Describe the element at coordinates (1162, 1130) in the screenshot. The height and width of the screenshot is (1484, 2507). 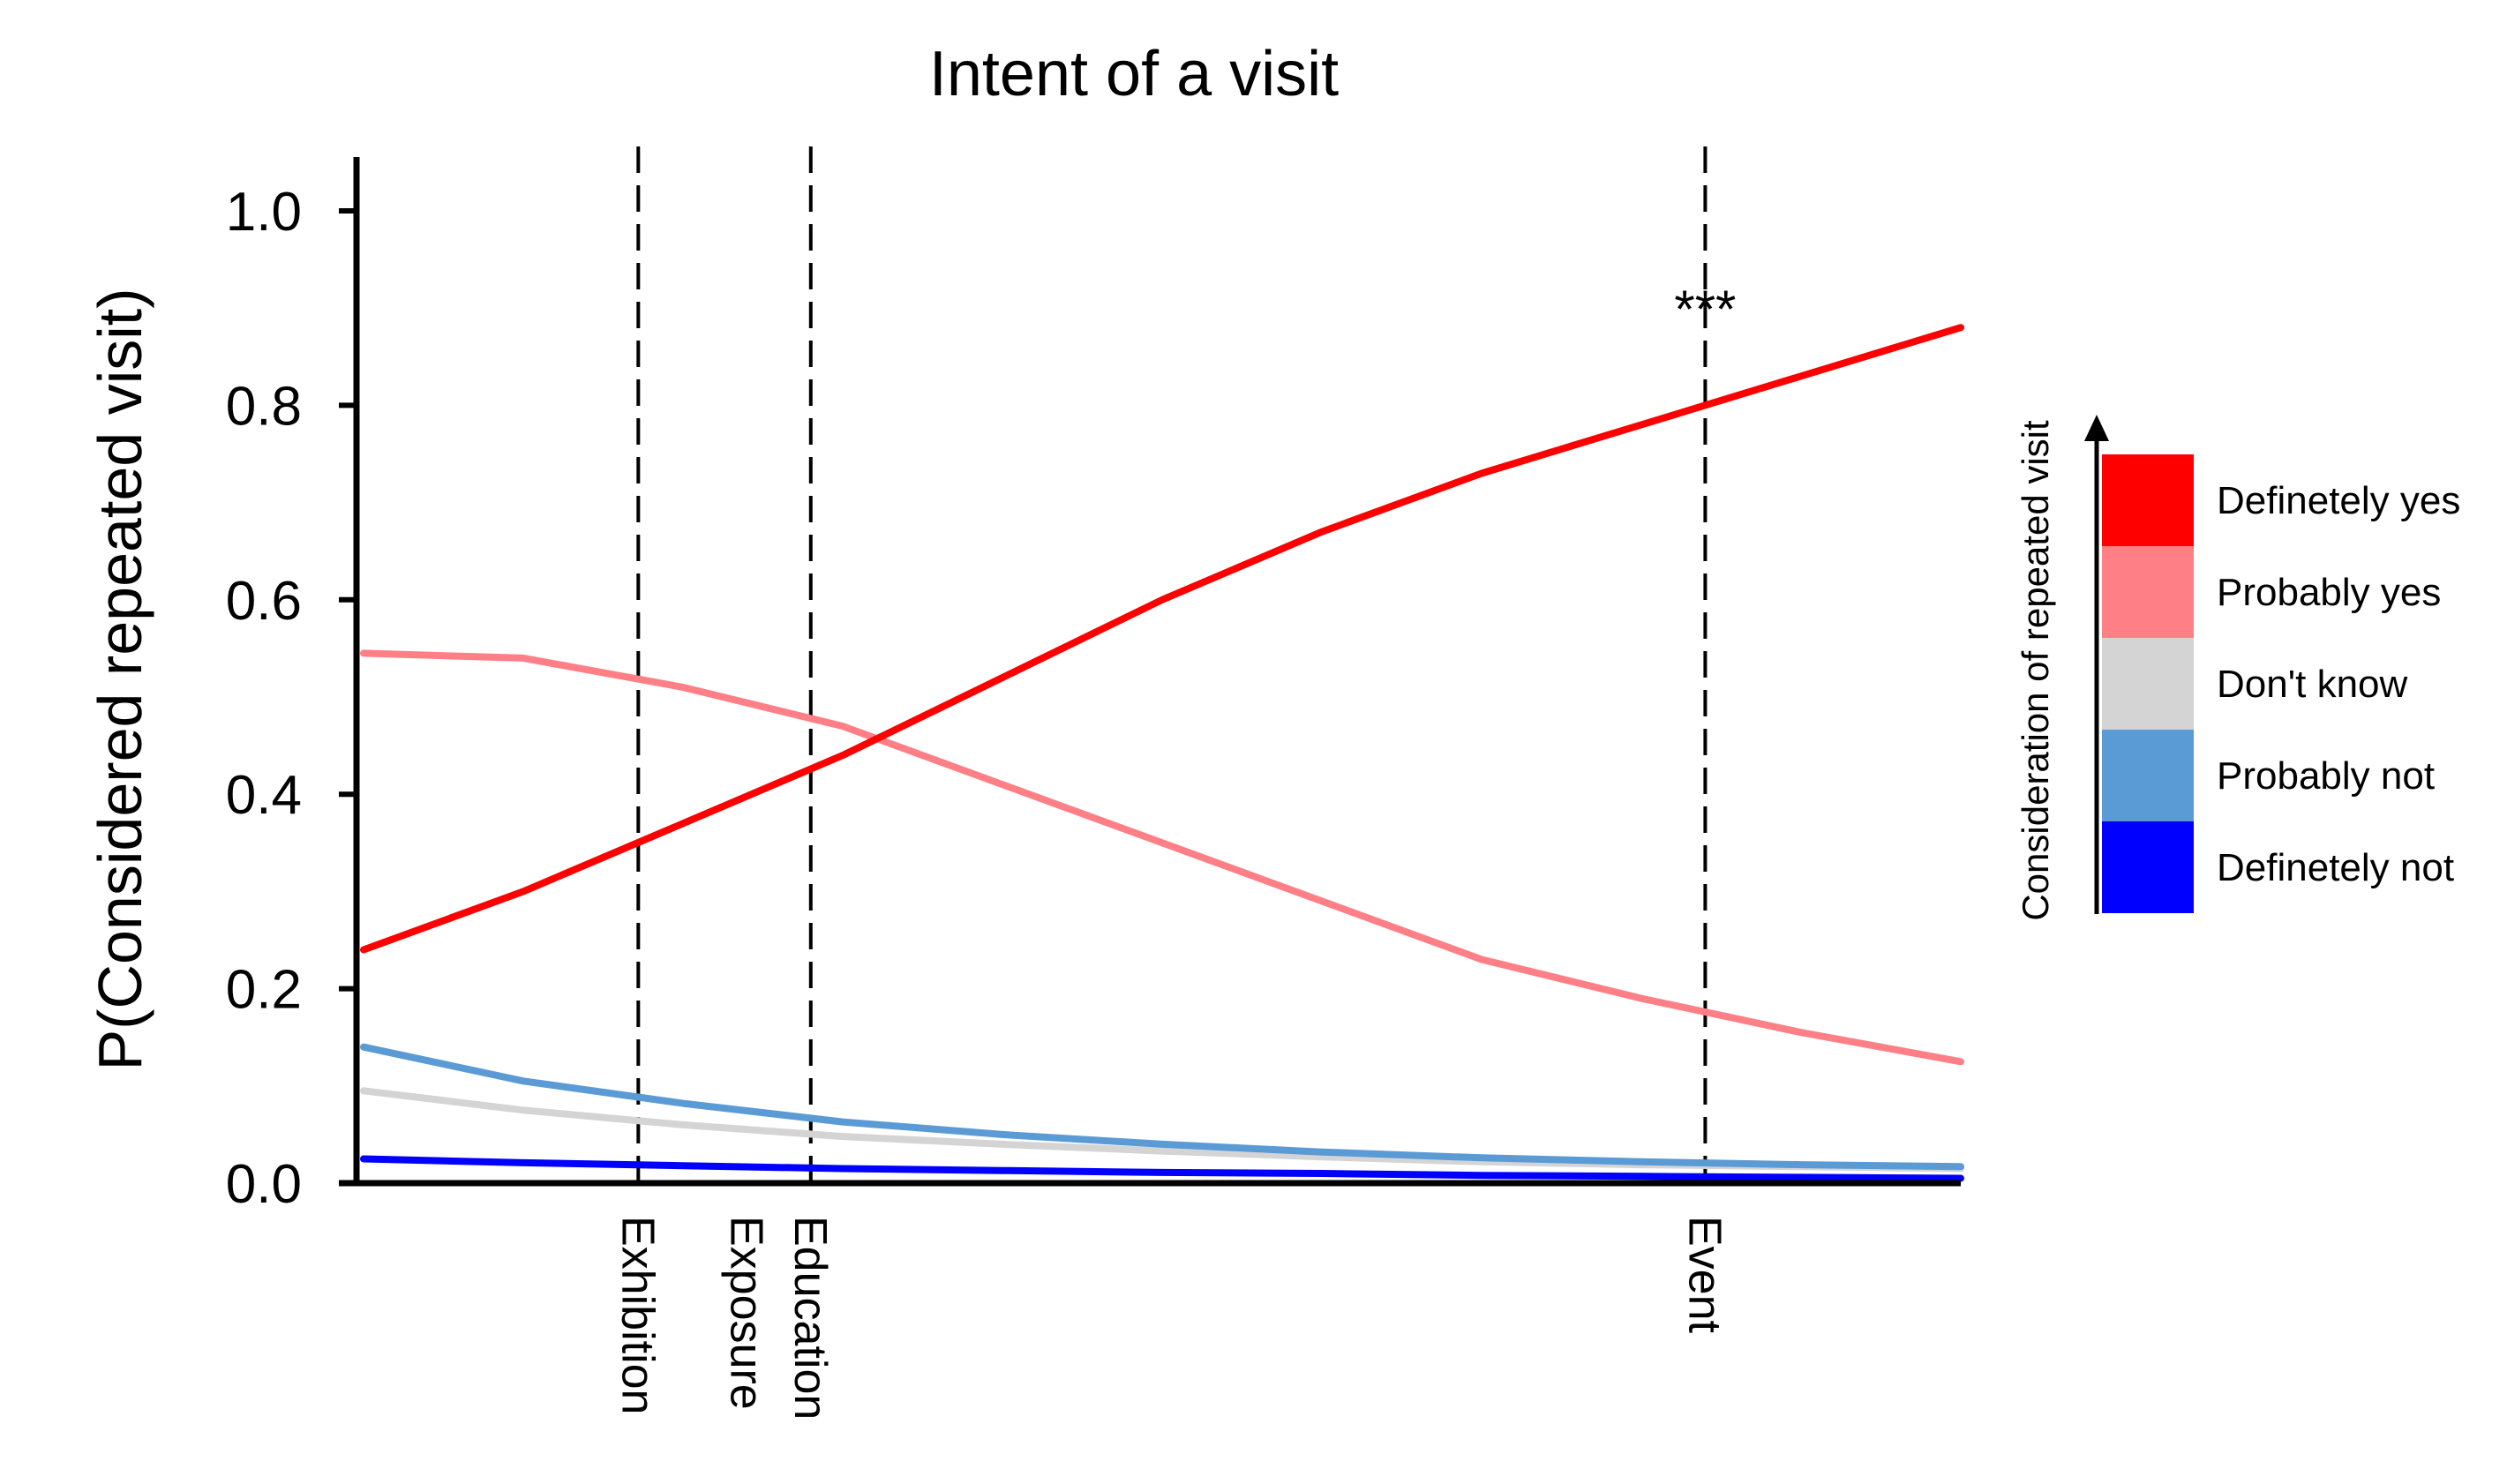
I see `series-line-don-t-know` at that location.